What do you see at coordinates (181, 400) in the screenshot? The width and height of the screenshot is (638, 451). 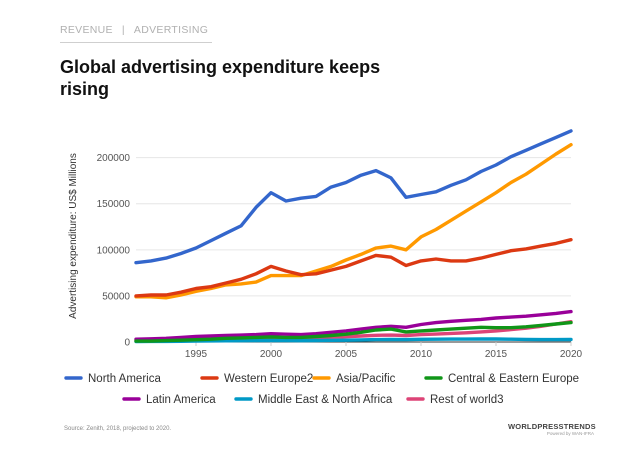 I see `legend-label-latin-america: Latin America` at bounding box center [181, 400].